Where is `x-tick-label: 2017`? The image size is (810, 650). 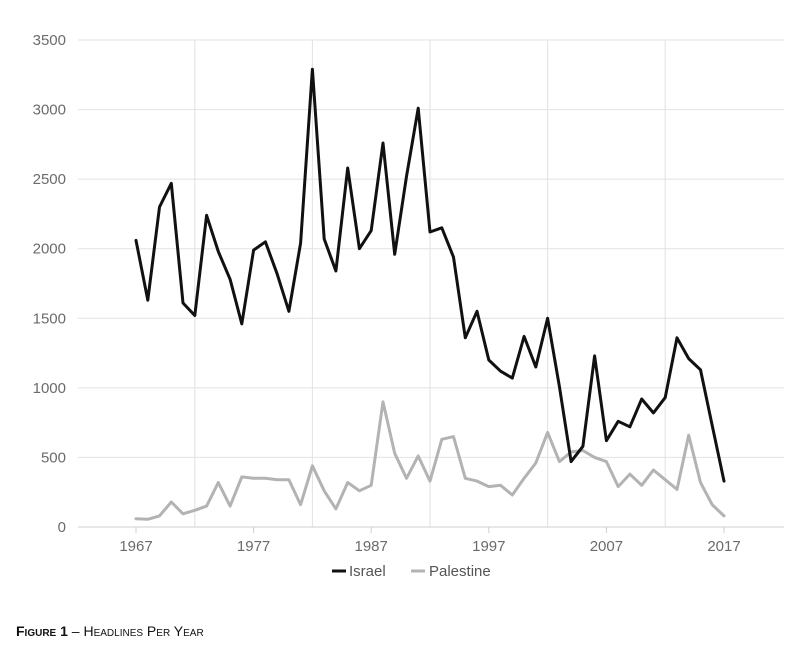
x-tick-label: 2017 is located at coordinates (723, 546).